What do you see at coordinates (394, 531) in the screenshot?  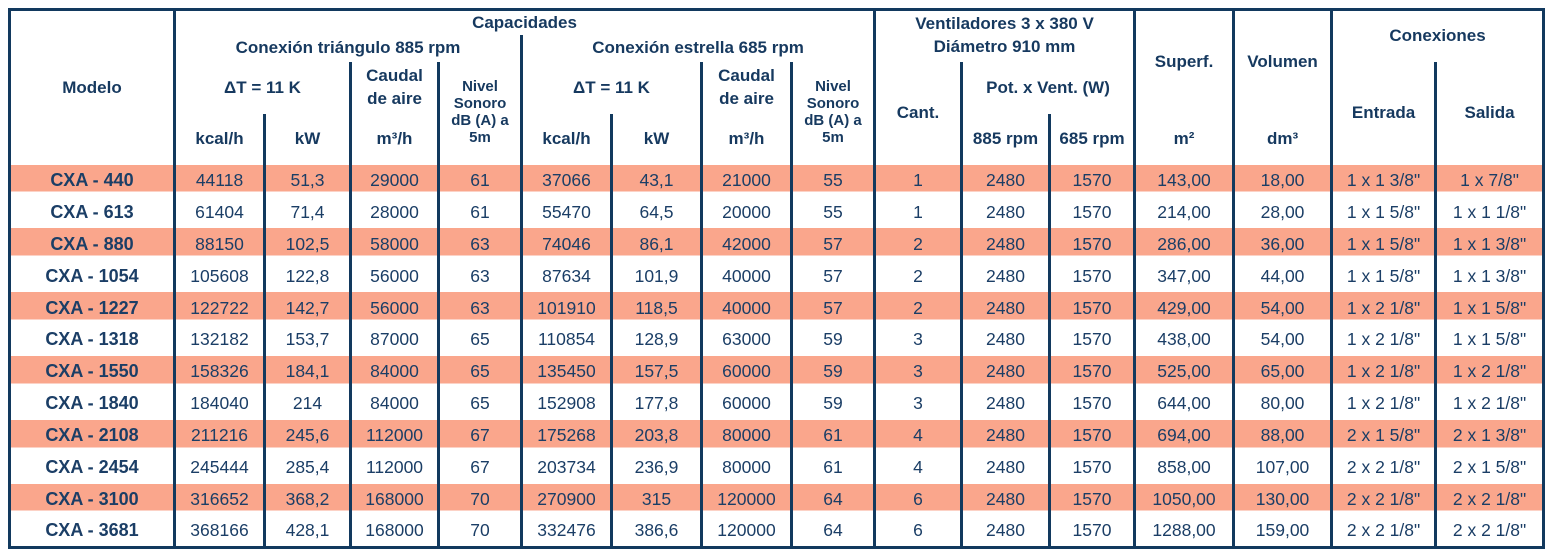 I see `cell-tri-caudal: 168000` at bounding box center [394, 531].